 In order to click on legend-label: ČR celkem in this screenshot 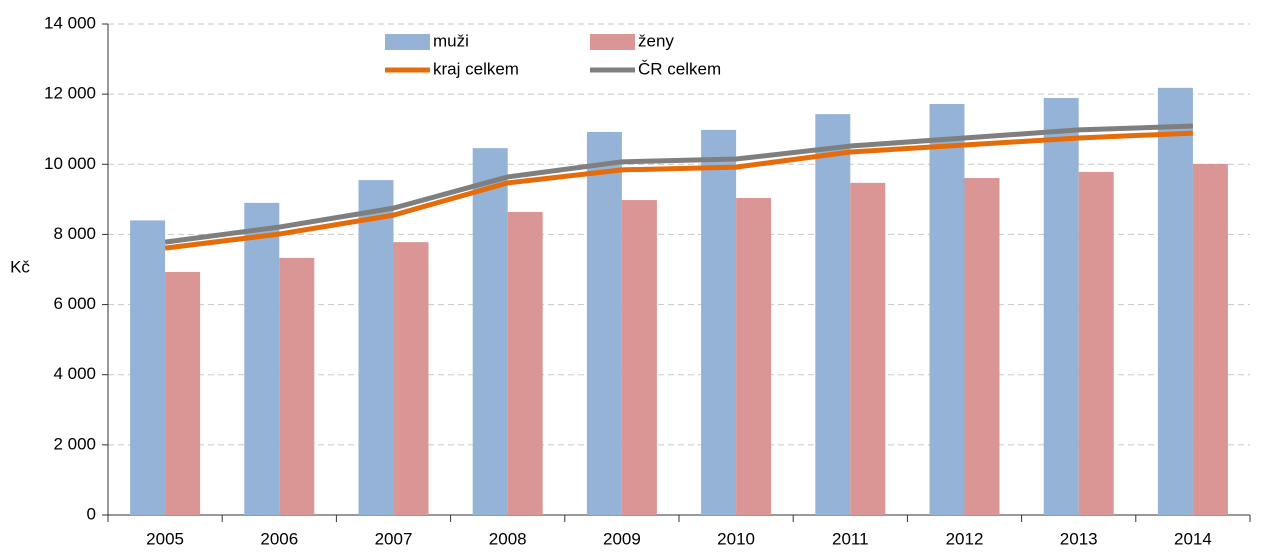, I will do `click(679, 68)`.